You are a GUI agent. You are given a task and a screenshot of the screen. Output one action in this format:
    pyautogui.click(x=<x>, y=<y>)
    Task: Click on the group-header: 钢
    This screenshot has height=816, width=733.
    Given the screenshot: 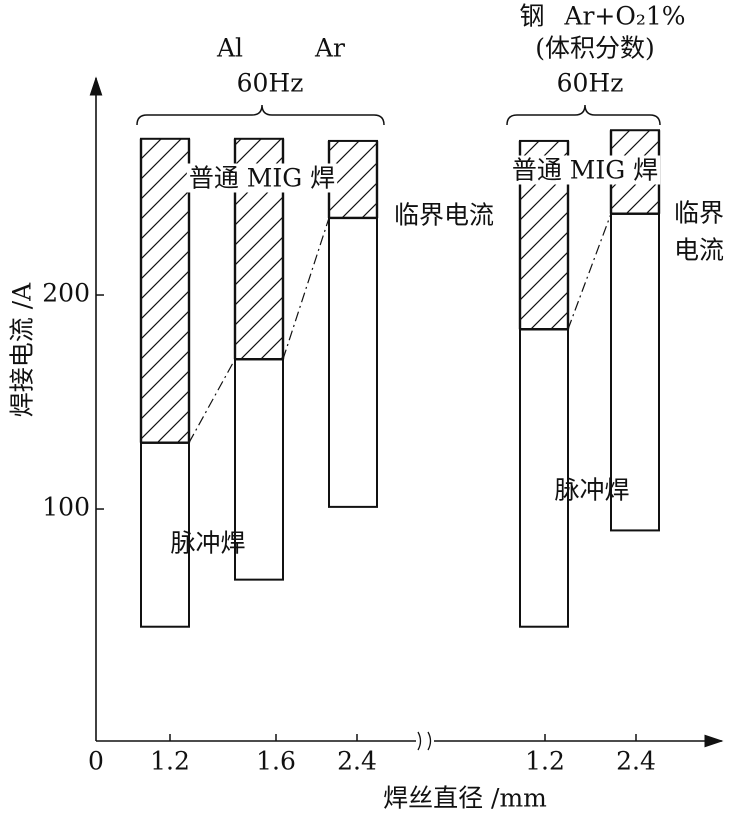 What is the action you would take?
    pyautogui.click(x=531, y=16)
    